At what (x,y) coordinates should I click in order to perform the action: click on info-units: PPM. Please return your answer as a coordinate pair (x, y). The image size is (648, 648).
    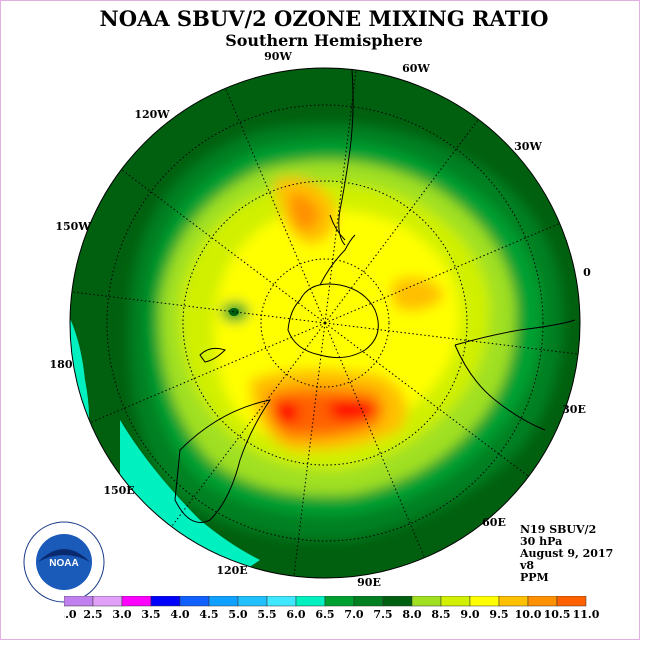
    Looking at the image, I should click on (534, 577).